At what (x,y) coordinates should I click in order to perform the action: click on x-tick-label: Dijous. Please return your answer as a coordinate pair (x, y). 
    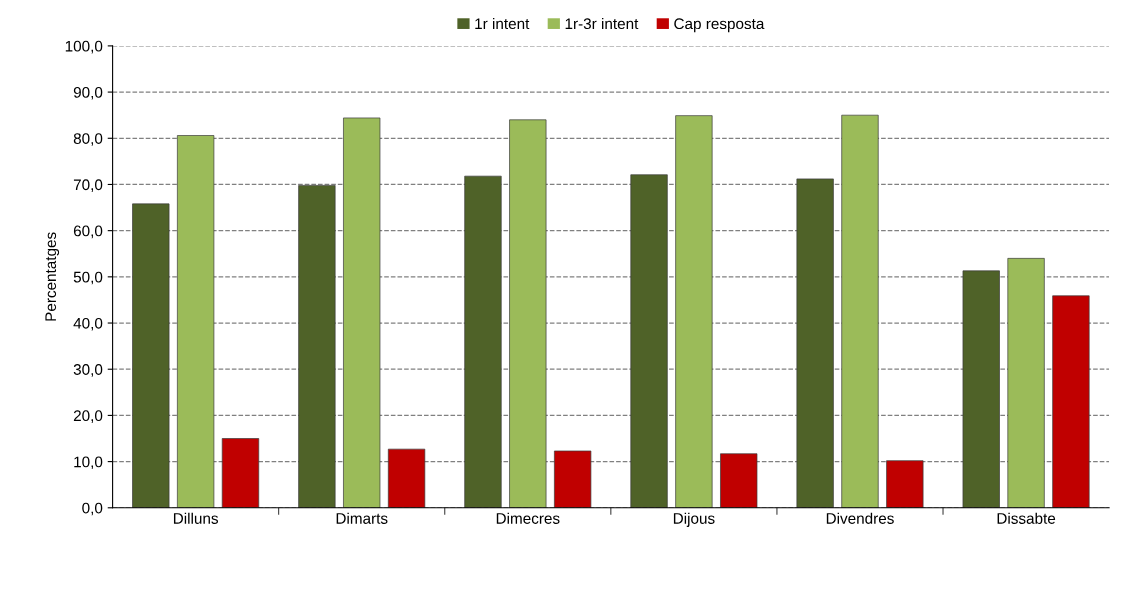
    Looking at the image, I should click on (694, 519).